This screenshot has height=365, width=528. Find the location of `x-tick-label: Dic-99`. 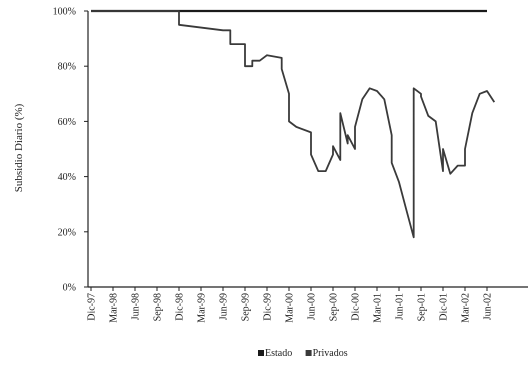

x-tick-label: Dic-99 is located at coordinates (268, 307).